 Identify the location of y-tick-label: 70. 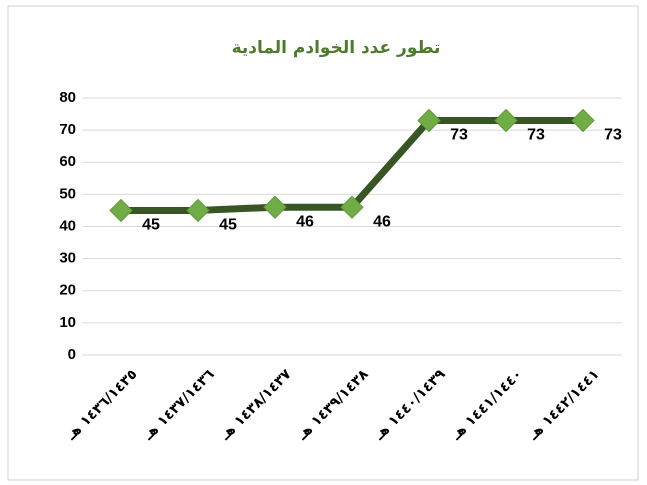
(67, 129).